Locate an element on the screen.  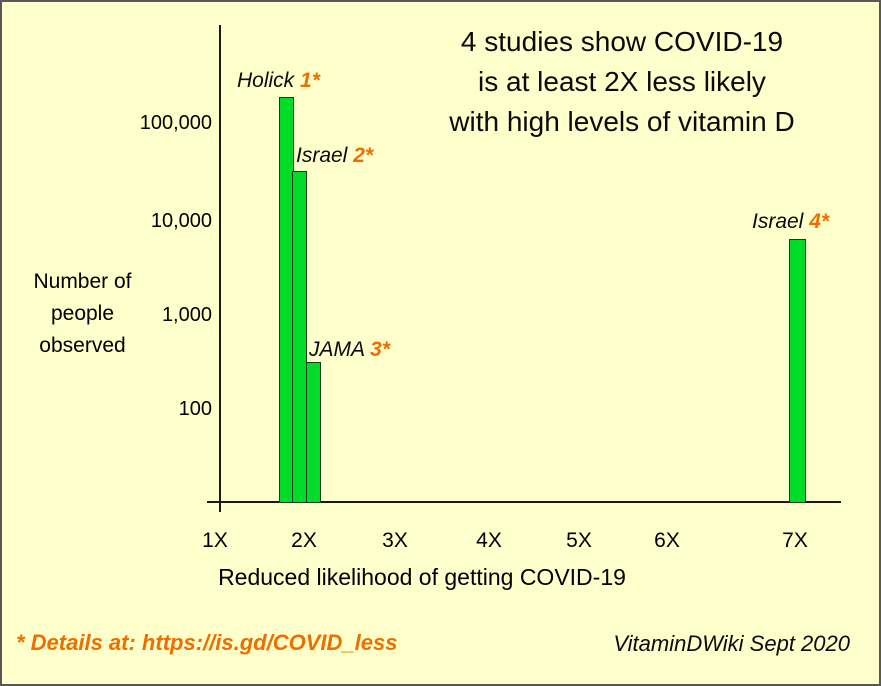
x-tick-2x: 2X is located at coordinates (304, 540).